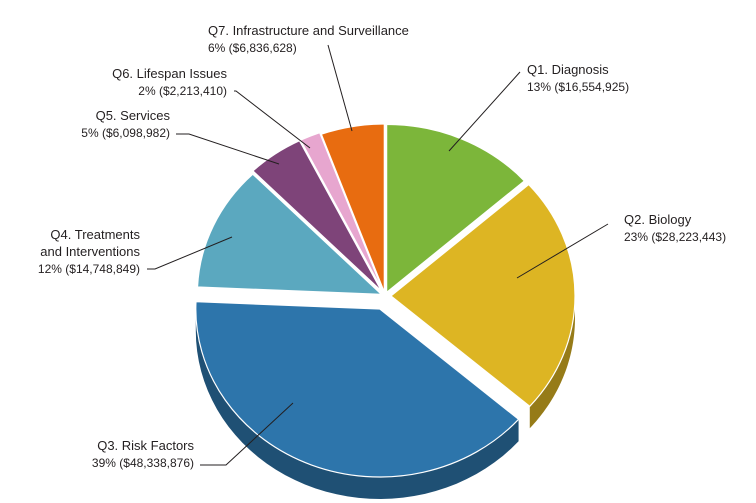 Image resolution: width=756 pixels, height=503 pixels. I want to click on slice-name-label: Q4. Treatments, so click(95, 234).